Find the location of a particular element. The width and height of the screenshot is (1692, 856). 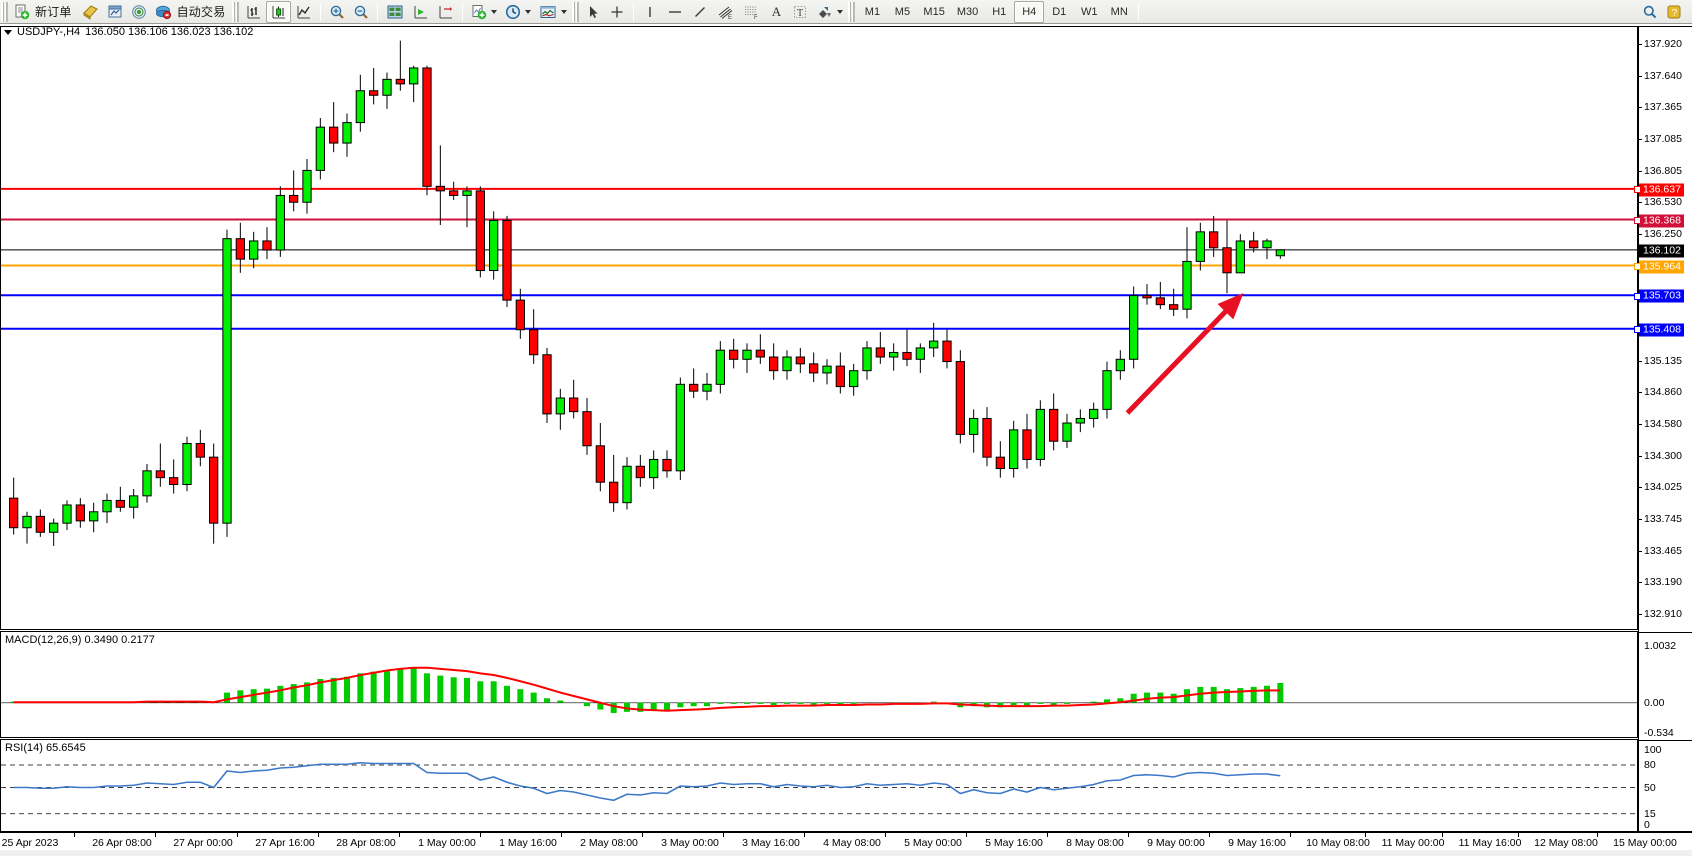

indicators-button is located at coordinates (553, 12).